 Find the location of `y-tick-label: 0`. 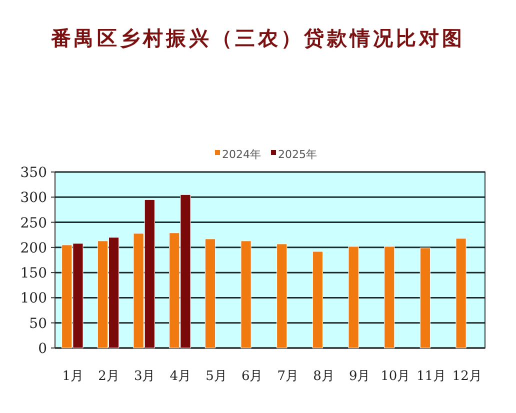

y-tick-label: 0 is located at coordinates (42, 349).